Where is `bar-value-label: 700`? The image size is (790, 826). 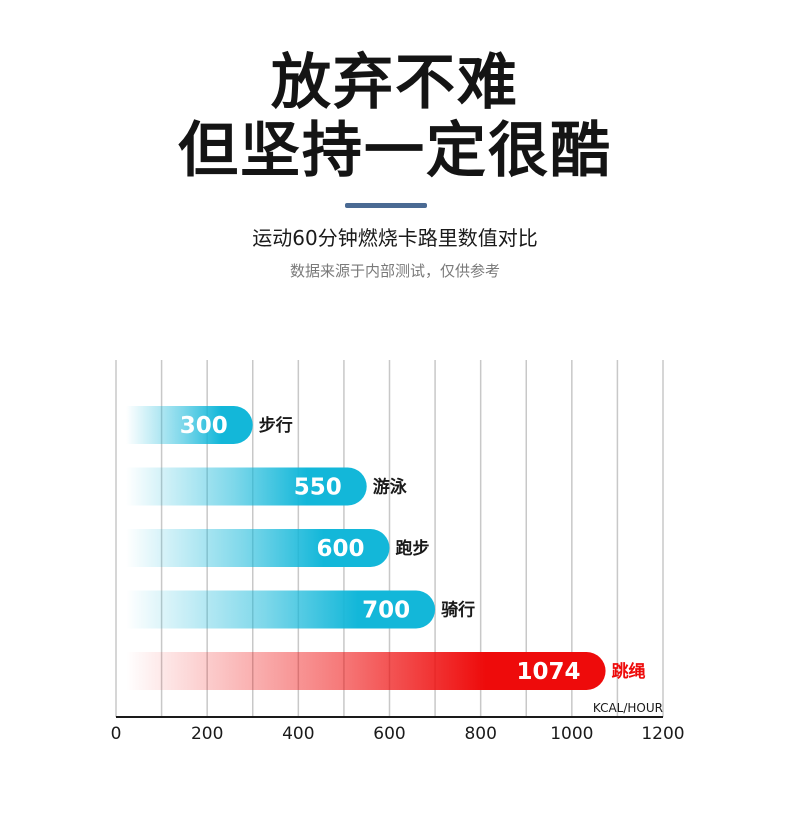
bar-value-label: 700 is located at coordinates (386, 611).